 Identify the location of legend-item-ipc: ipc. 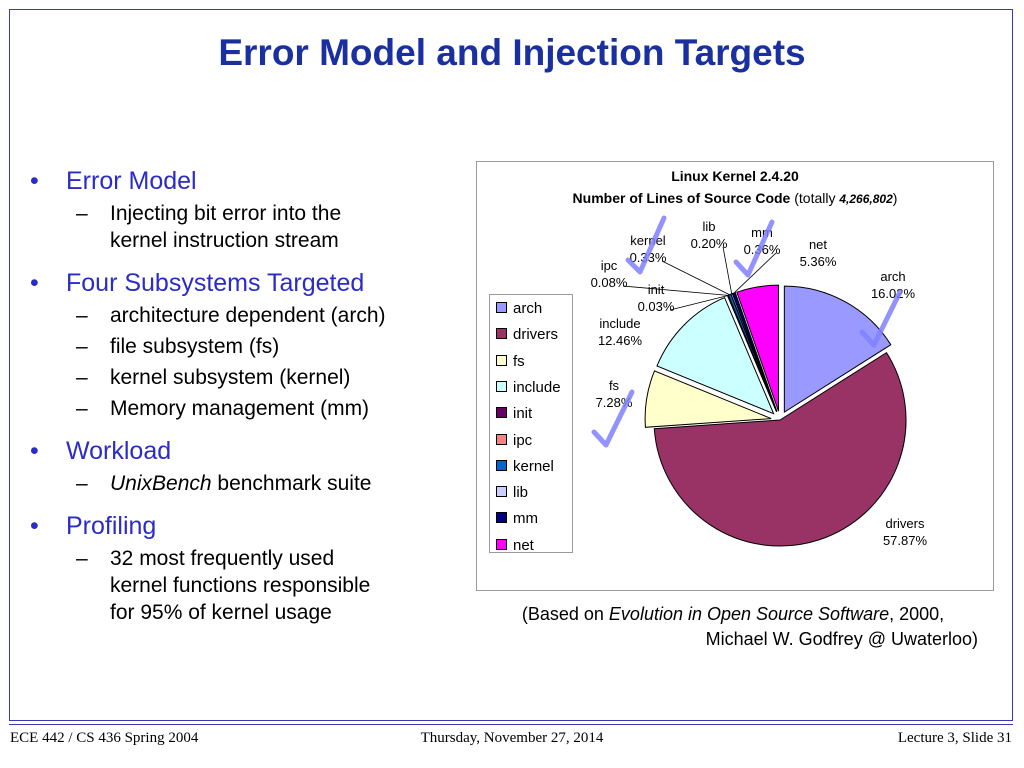
(514, 441).